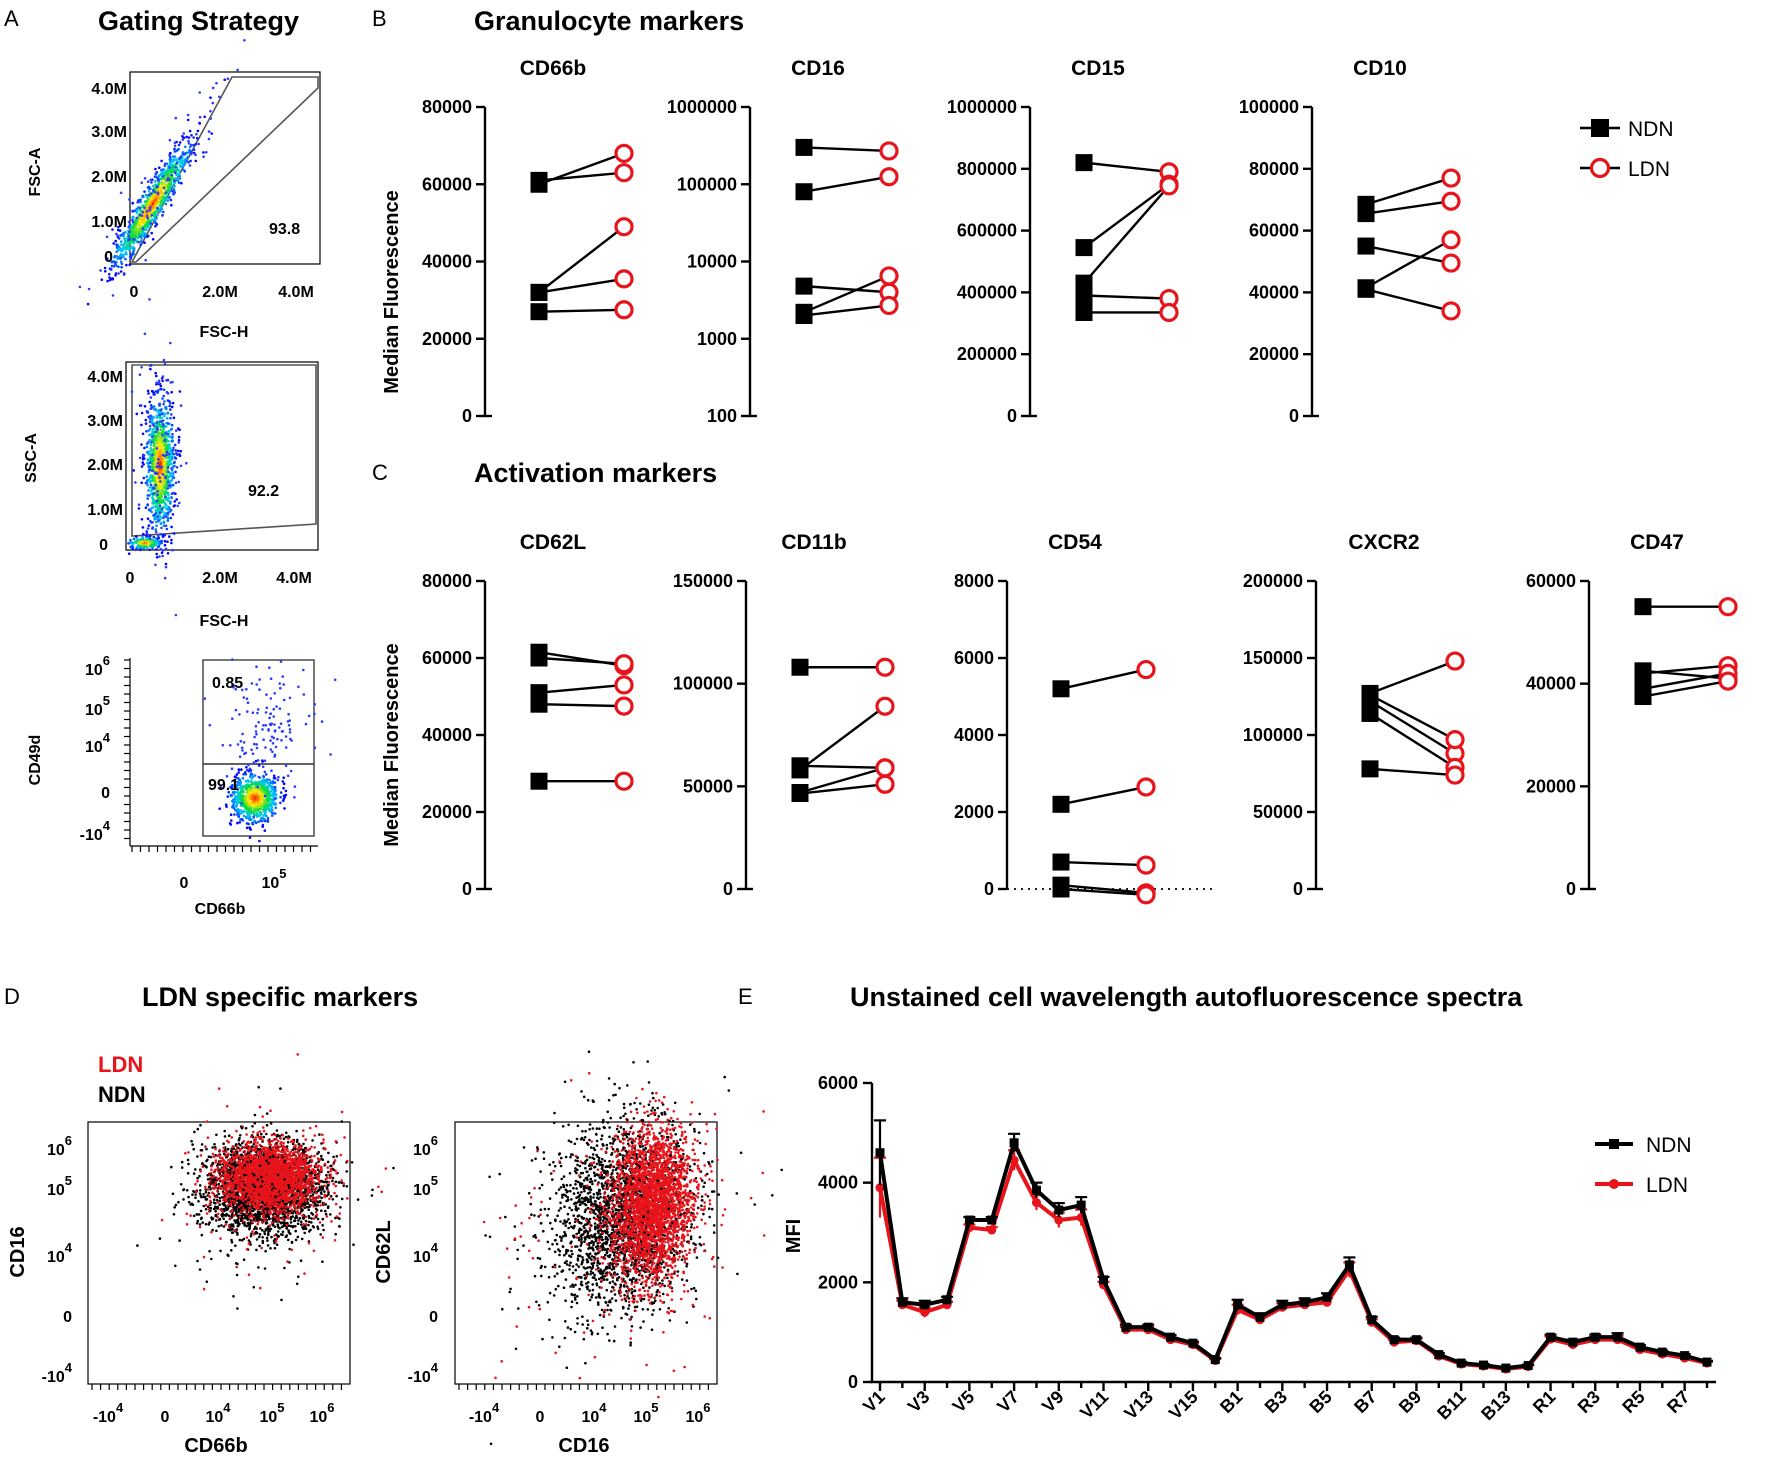 This screenshot has height=1459, width=1784. What do you see at coordinates (157, 457) in the screenshot?
I see `gating-plot-ssc-dots` at bounding box center [157, 457].